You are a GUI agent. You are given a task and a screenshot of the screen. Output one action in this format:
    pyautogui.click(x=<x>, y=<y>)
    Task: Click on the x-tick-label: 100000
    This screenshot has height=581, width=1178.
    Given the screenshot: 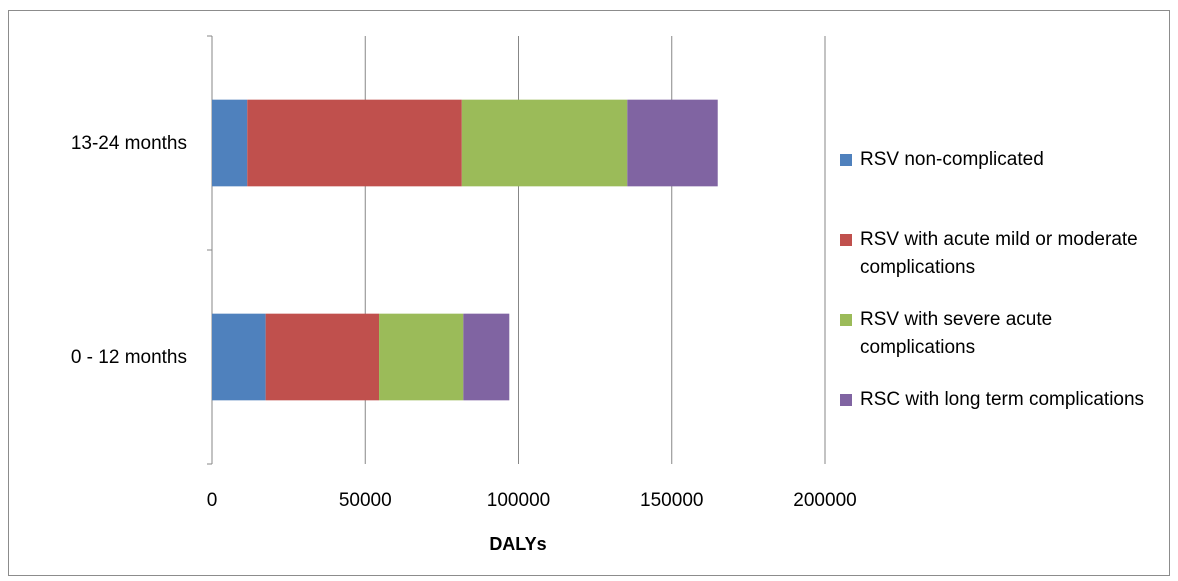 What is the action you would take?
    pyautogui.click(x=518, y=500)
    